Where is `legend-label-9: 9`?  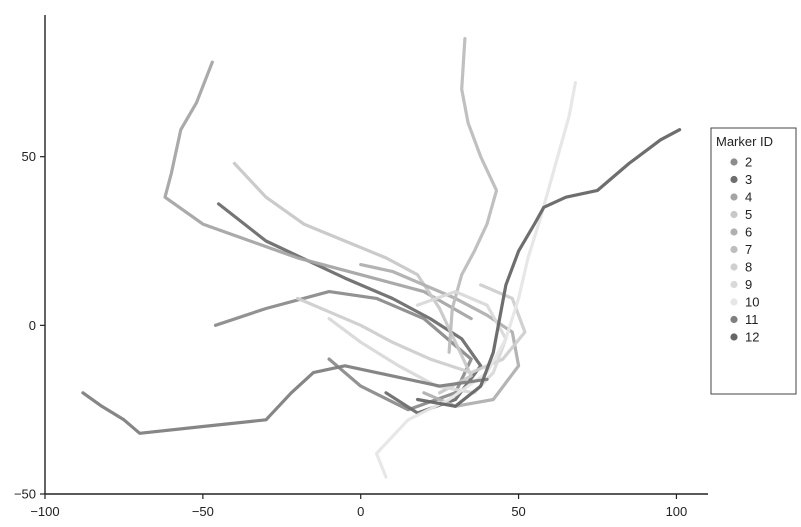
legend-label-9: 9 is located at coordinates (748, 284).